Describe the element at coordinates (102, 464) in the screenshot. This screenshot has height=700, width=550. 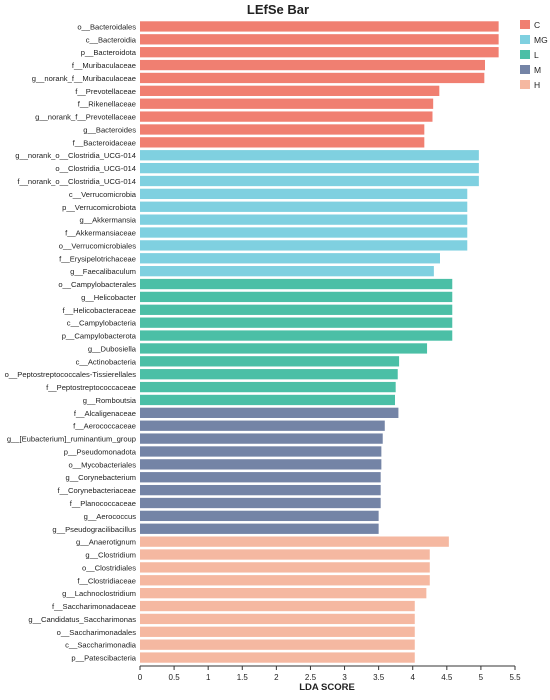
I see `category-label: o__Mycobacteriales` at that location.